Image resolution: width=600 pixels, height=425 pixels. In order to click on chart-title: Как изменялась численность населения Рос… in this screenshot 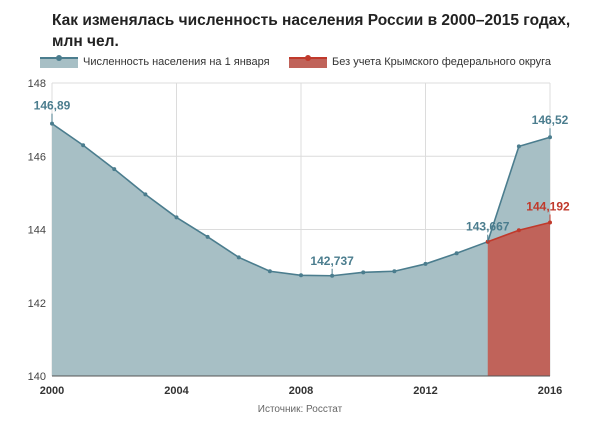, I will do `click(311, 31)`.